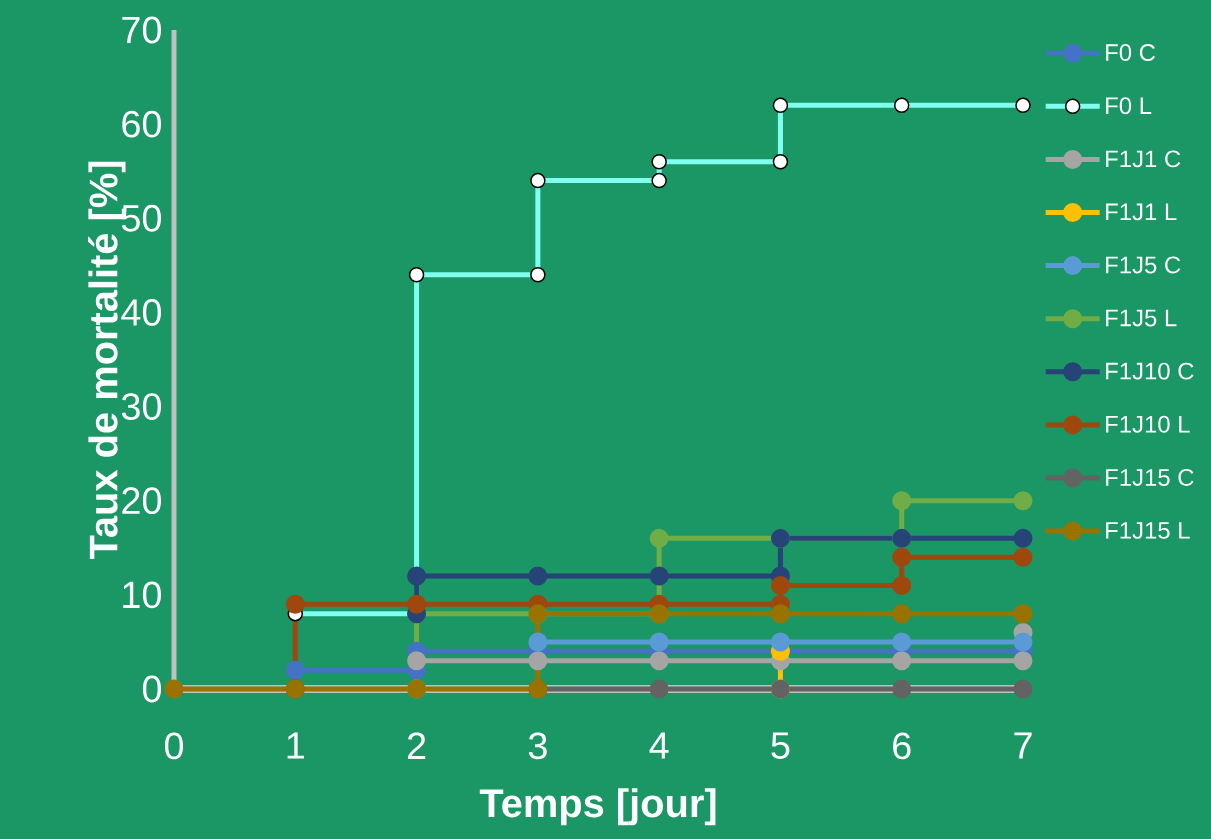 The height and width of the screenshot is (839, 1211). I want to click on legend-label: F1J5 C, so click(1143, 265).